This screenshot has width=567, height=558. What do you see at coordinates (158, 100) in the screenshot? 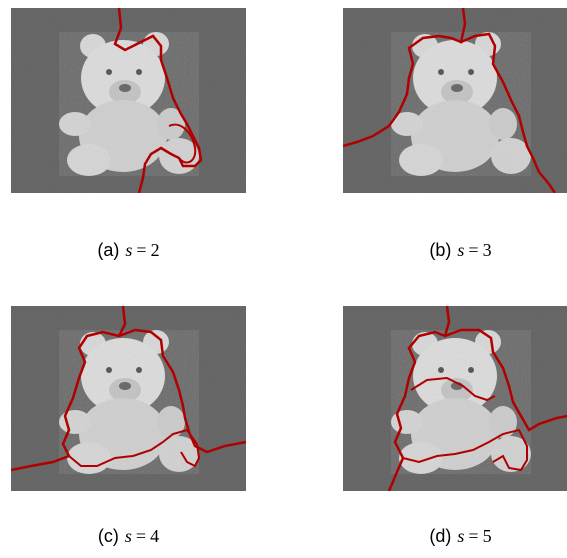
I see `contour-a` at bounding box center [158, 100].